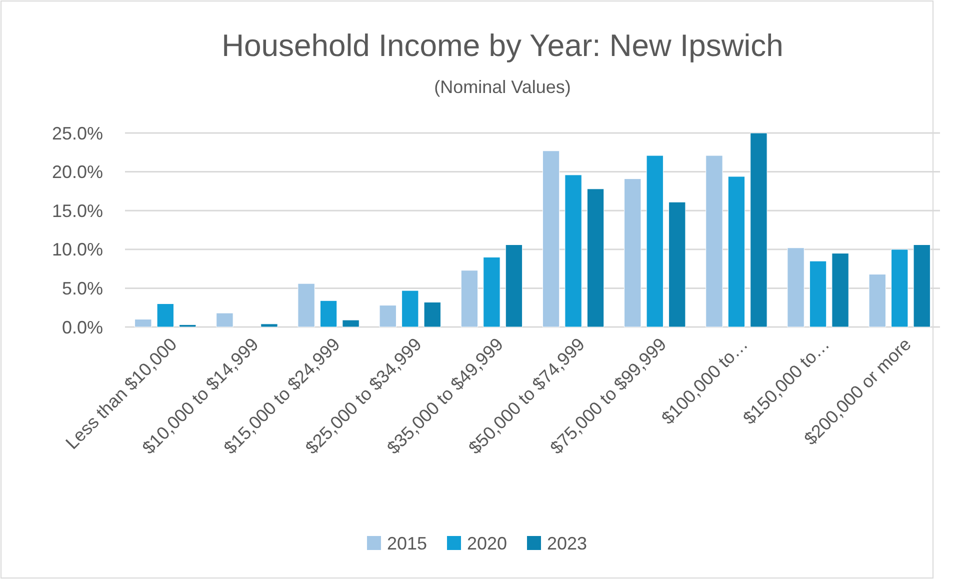  What do you see at coordinates (77, 210) in the screenshot?
I see `y-tick-label: 15.0%` at bounding box center [77, 210].